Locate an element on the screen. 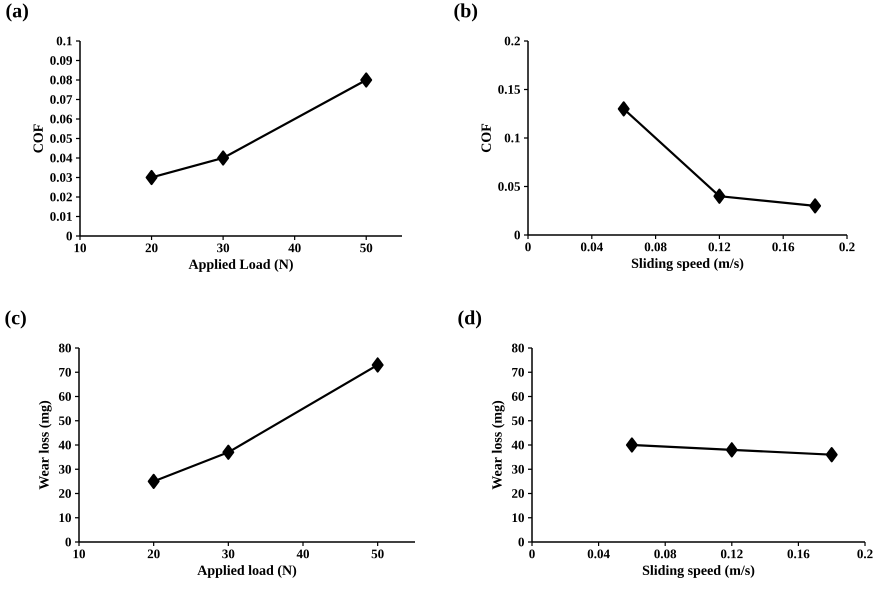 This screenshot has width=884, height=608. y-tick-label: 0.03 is located at coordinates (61, 177).